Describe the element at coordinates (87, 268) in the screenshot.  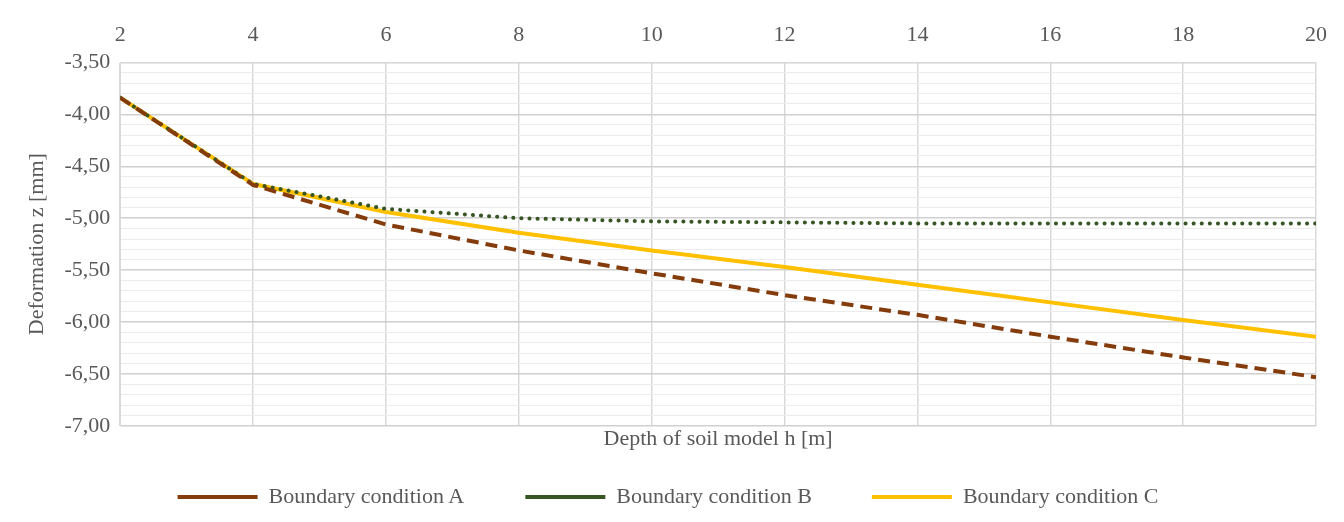
I see `y-tick-label: -5,50` at that location.